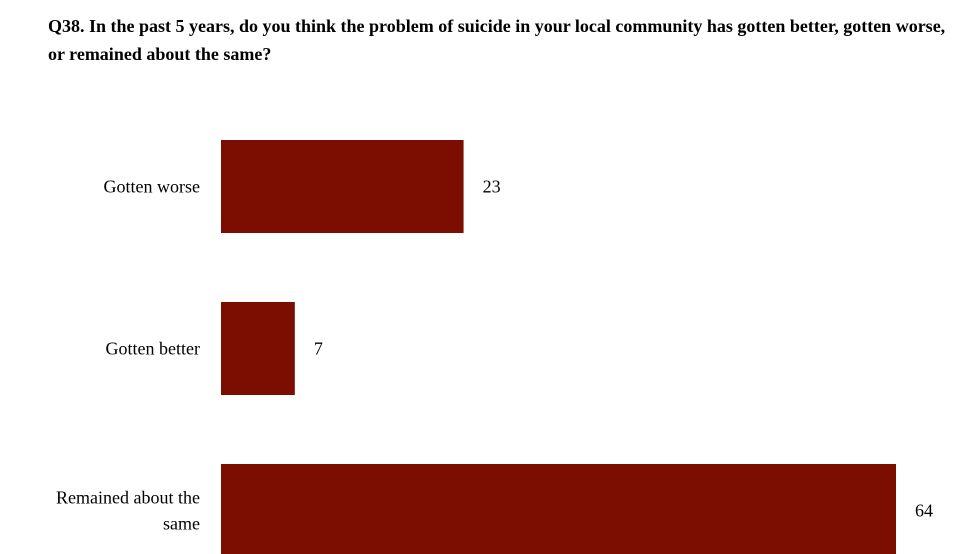 This screenshot has width=964, height=554. I want to click on data-label-0: 23, so click(492, 187).